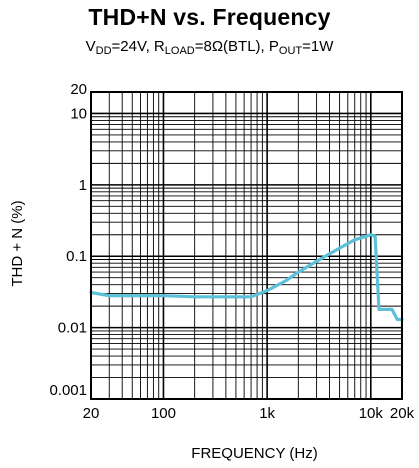 The image size is (419, 468). What do you see at coordinates (371, 413) in the screenshot?
I see `x-tick-label: 10k` at bounding box center [371, 413].